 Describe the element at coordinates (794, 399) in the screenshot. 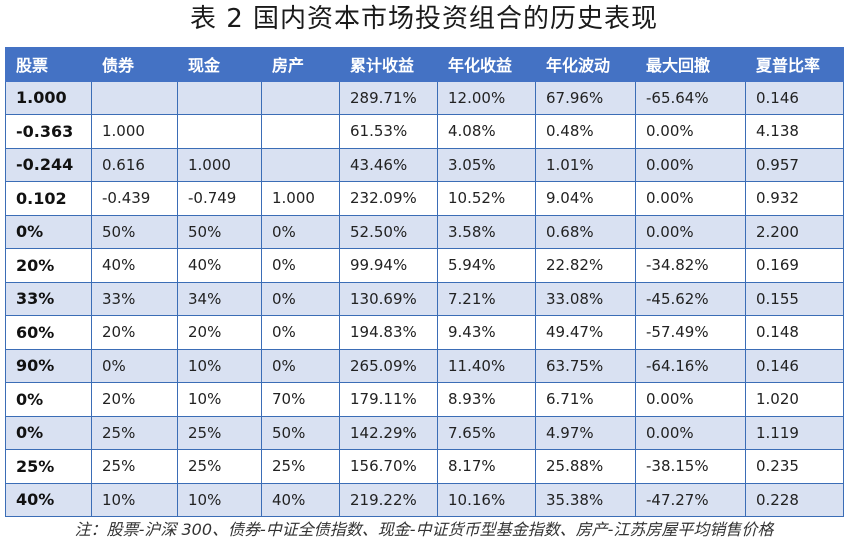

I see `table-cell: 1.020` at that location.